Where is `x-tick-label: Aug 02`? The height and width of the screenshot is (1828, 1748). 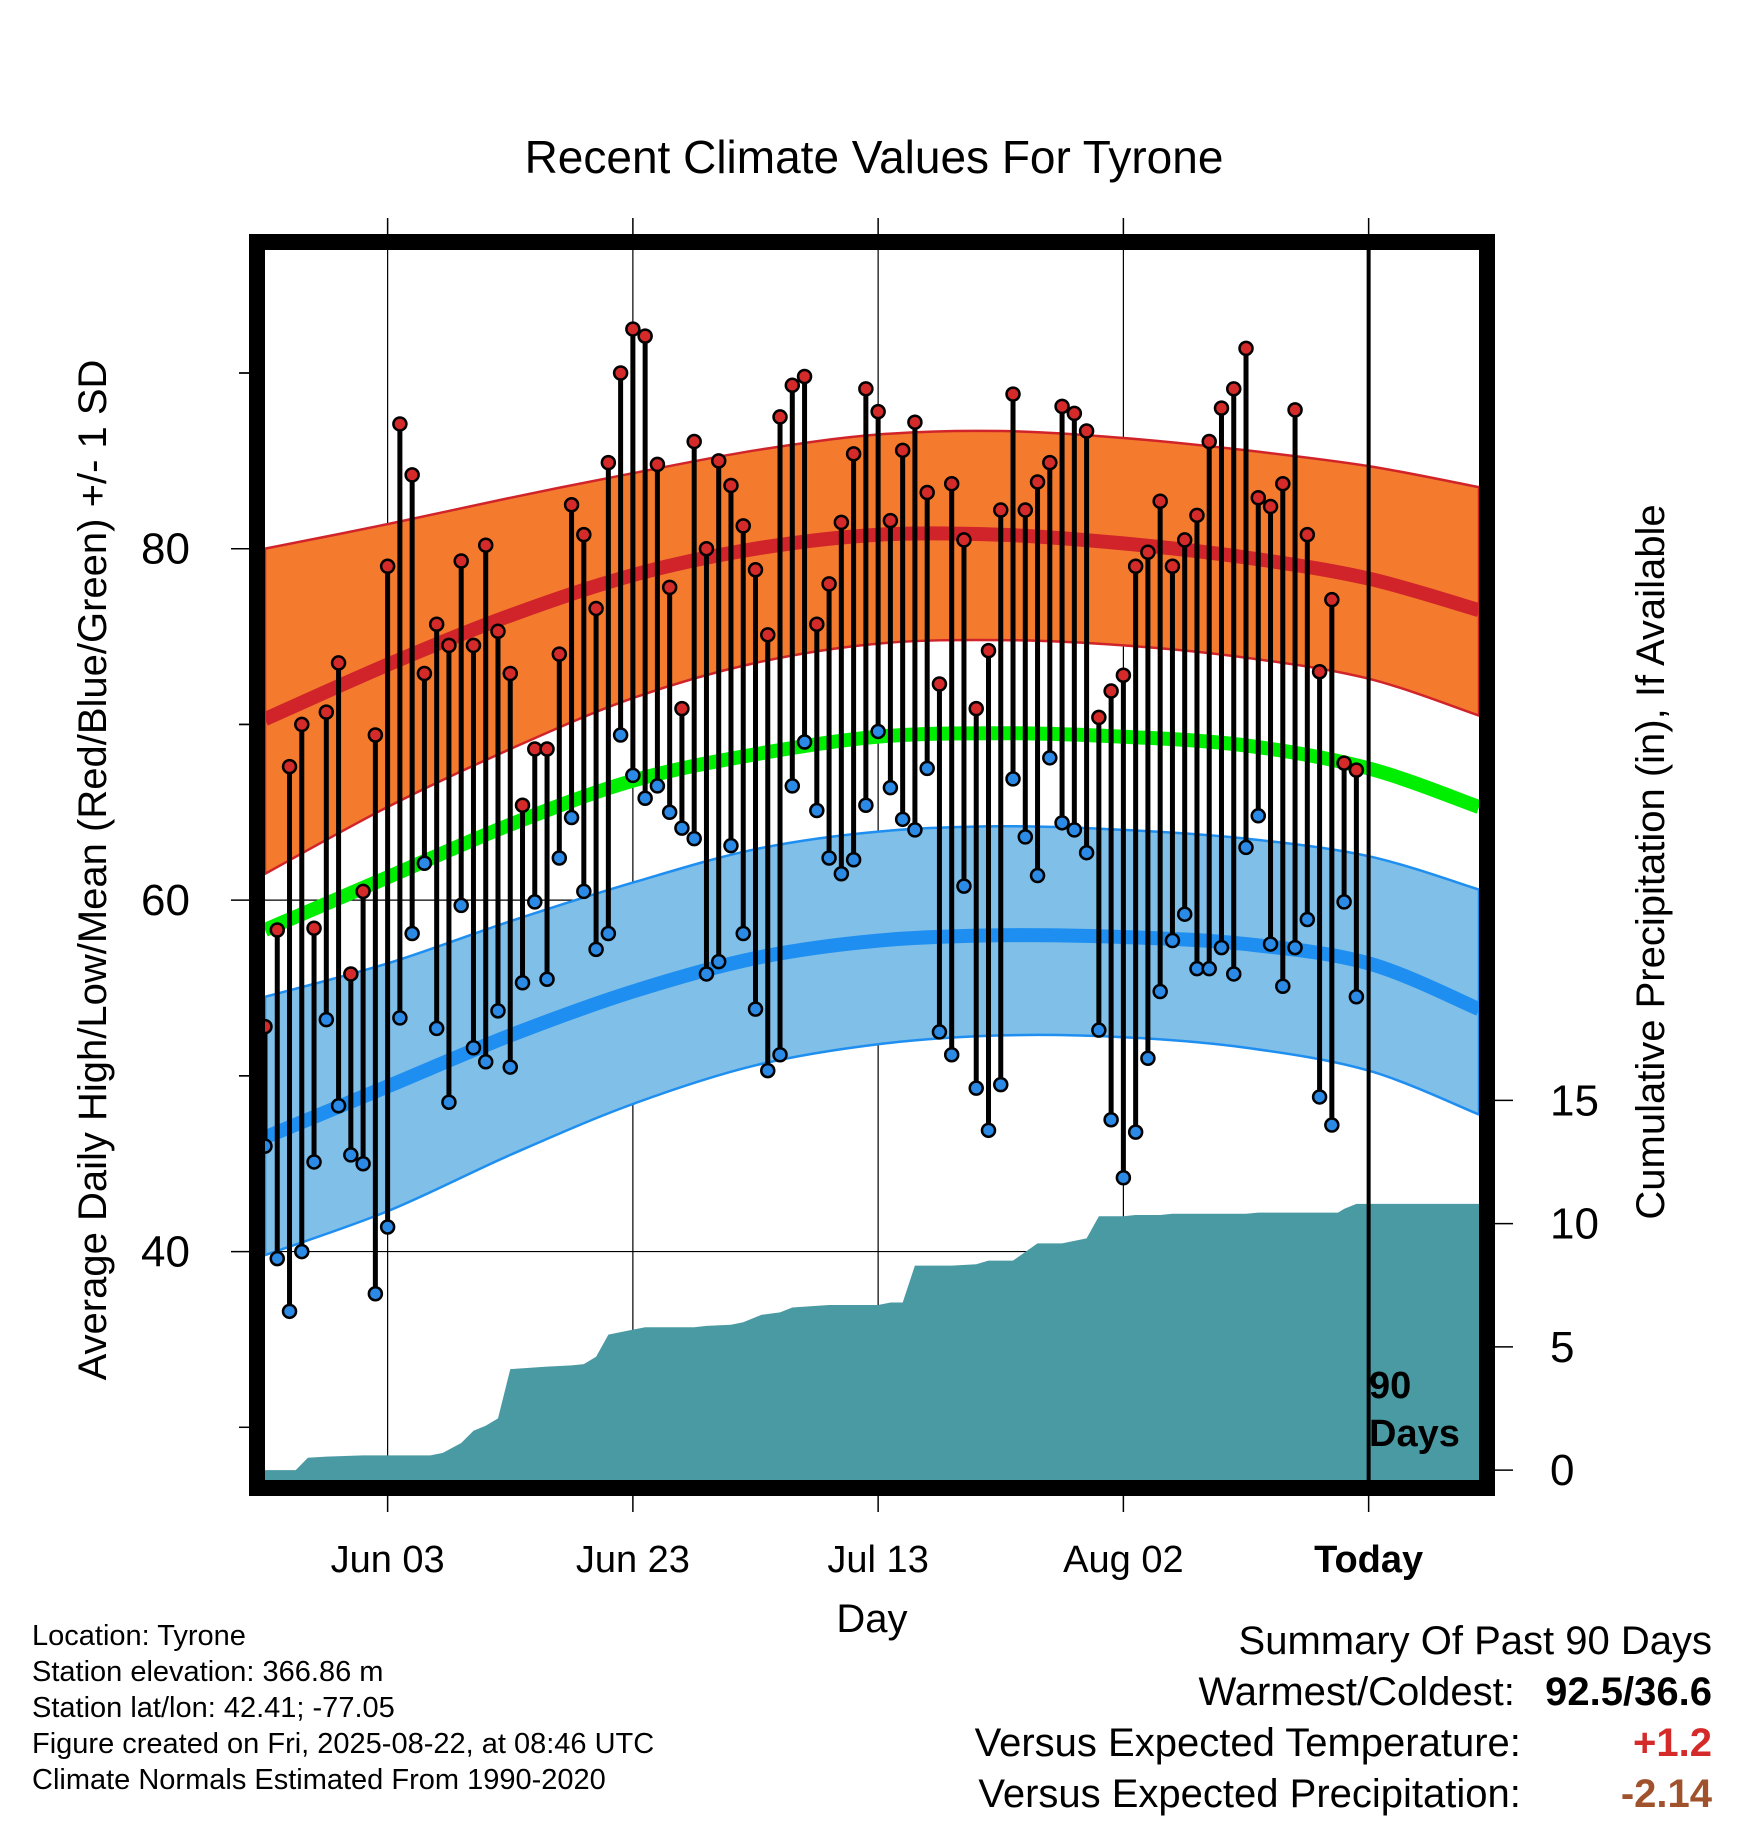
x-tick-label: Aug 02 is located at coordinates (1123, 1560).